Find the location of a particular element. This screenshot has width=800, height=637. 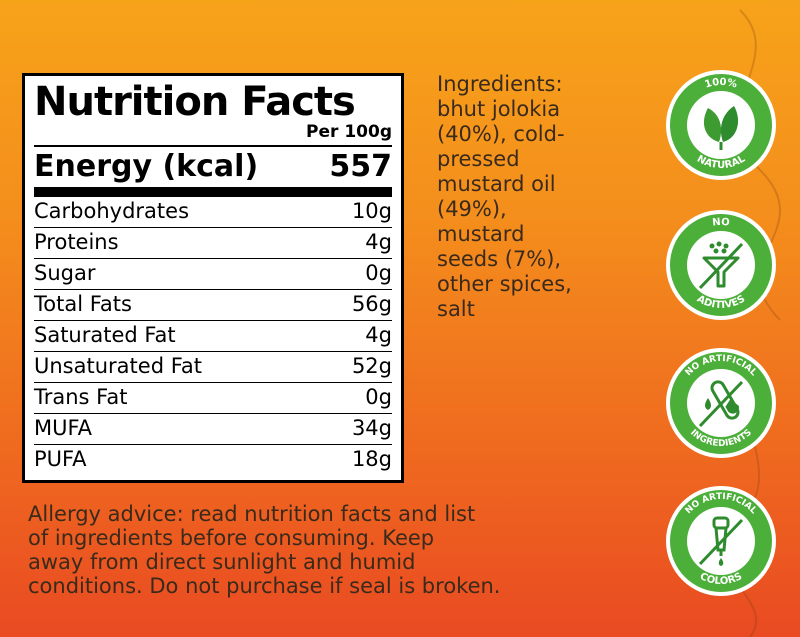

nutrient-label: Carbohydrates is located at coordinates (112, 211).